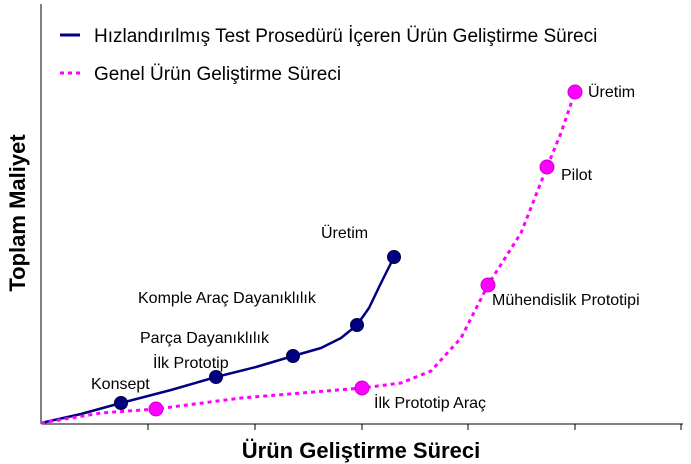 The image size is (691, 464). I want to click on series-1-point-label-4: Komple Araç Dayanıklılık, so click(227, 298).